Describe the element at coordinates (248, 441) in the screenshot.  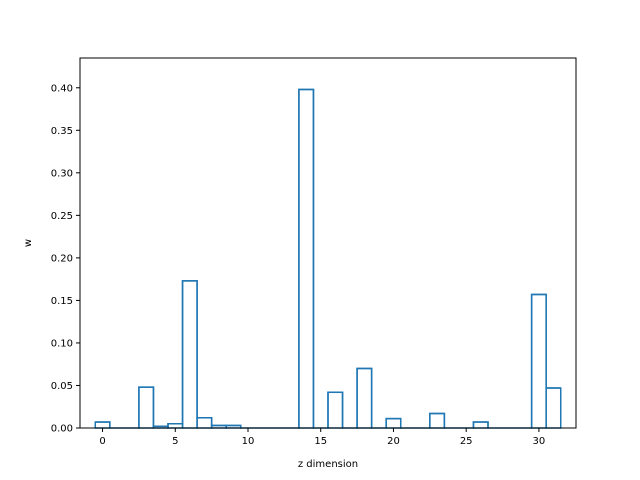
I see `x-tick-label: 10` at that location.